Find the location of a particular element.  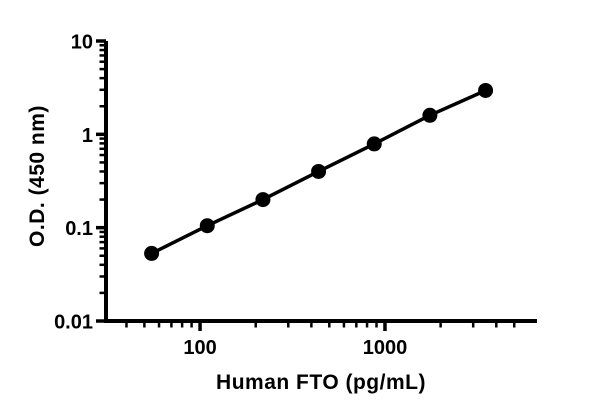

y-tick-label: 0.1 is located at coordinates (79, 229).